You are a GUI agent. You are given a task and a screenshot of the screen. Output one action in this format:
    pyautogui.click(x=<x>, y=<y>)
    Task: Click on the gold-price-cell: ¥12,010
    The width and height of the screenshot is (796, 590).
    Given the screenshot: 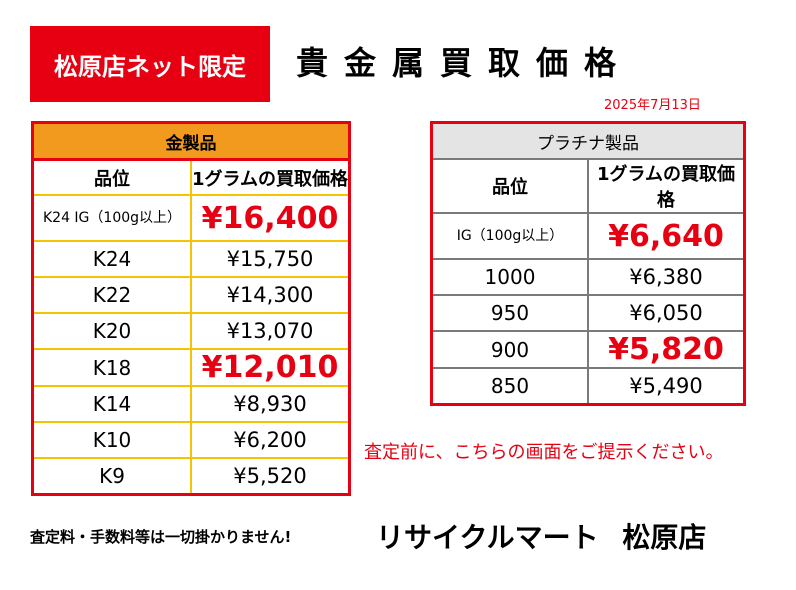 What is the action you would take?
    pyautogui.click(x=270, y=367)
    